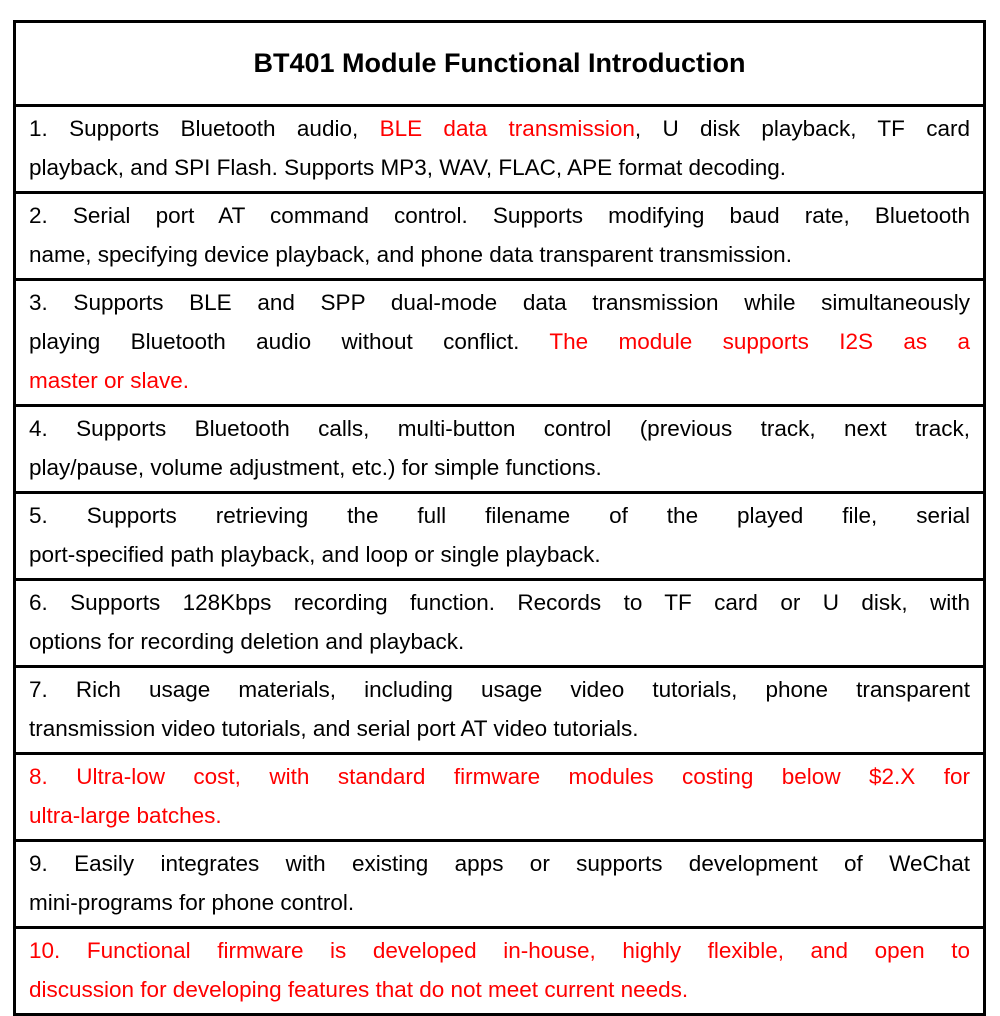 The height and width of the screenshot is (1016, 1000). Describe the element at coordinates (125, 815) in the screenshot. I see `highlighted-text: ultra-large batches.` at that location.